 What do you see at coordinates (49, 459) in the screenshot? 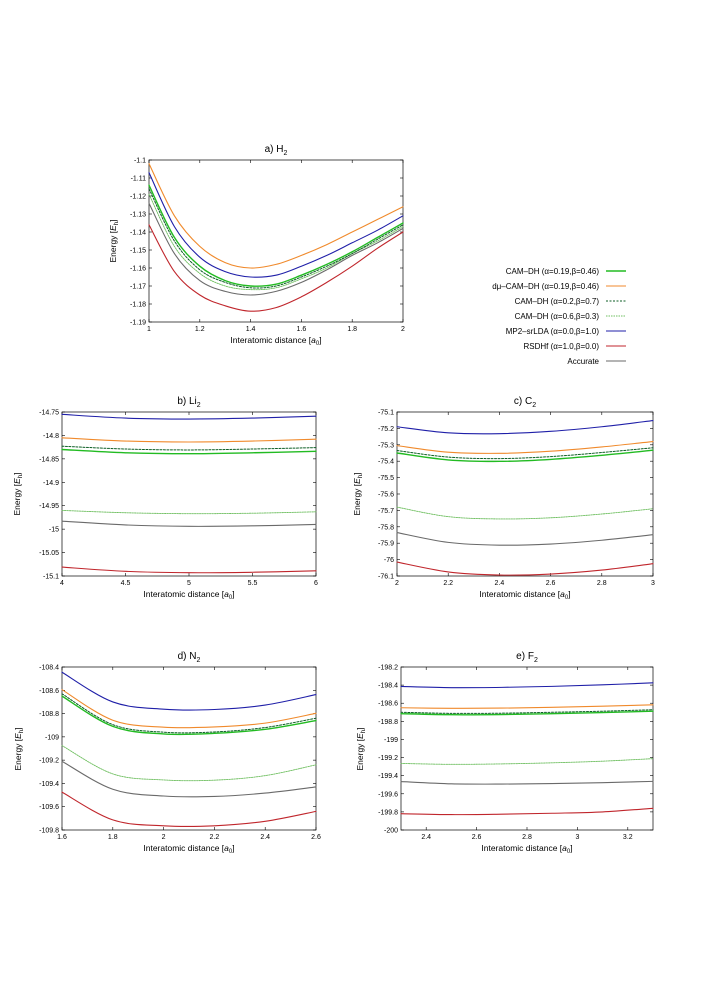
I see `y-tick-label: -14.85` at bounding box center [49, 459].